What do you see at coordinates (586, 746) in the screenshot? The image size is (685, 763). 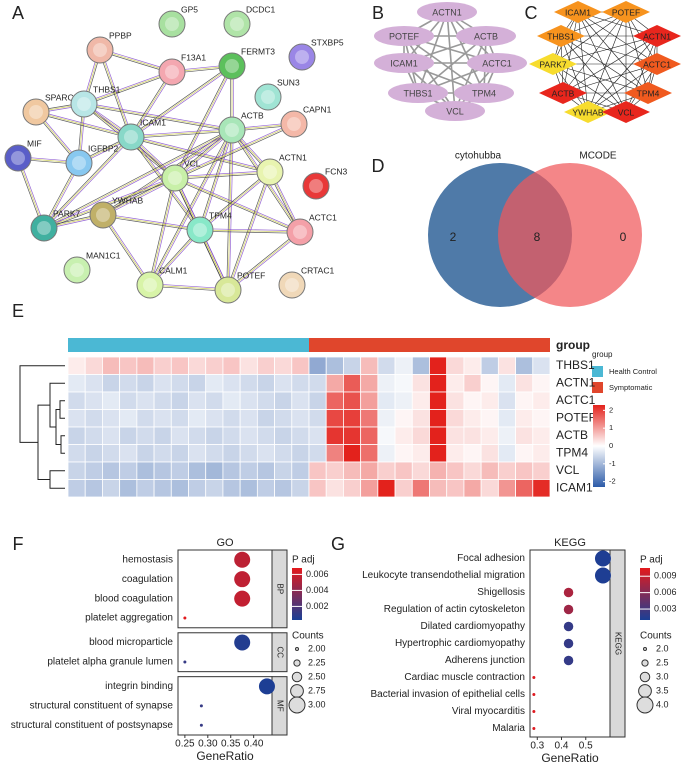 I see `x-tick-label: 0.5` at bounding box center [586, 746].